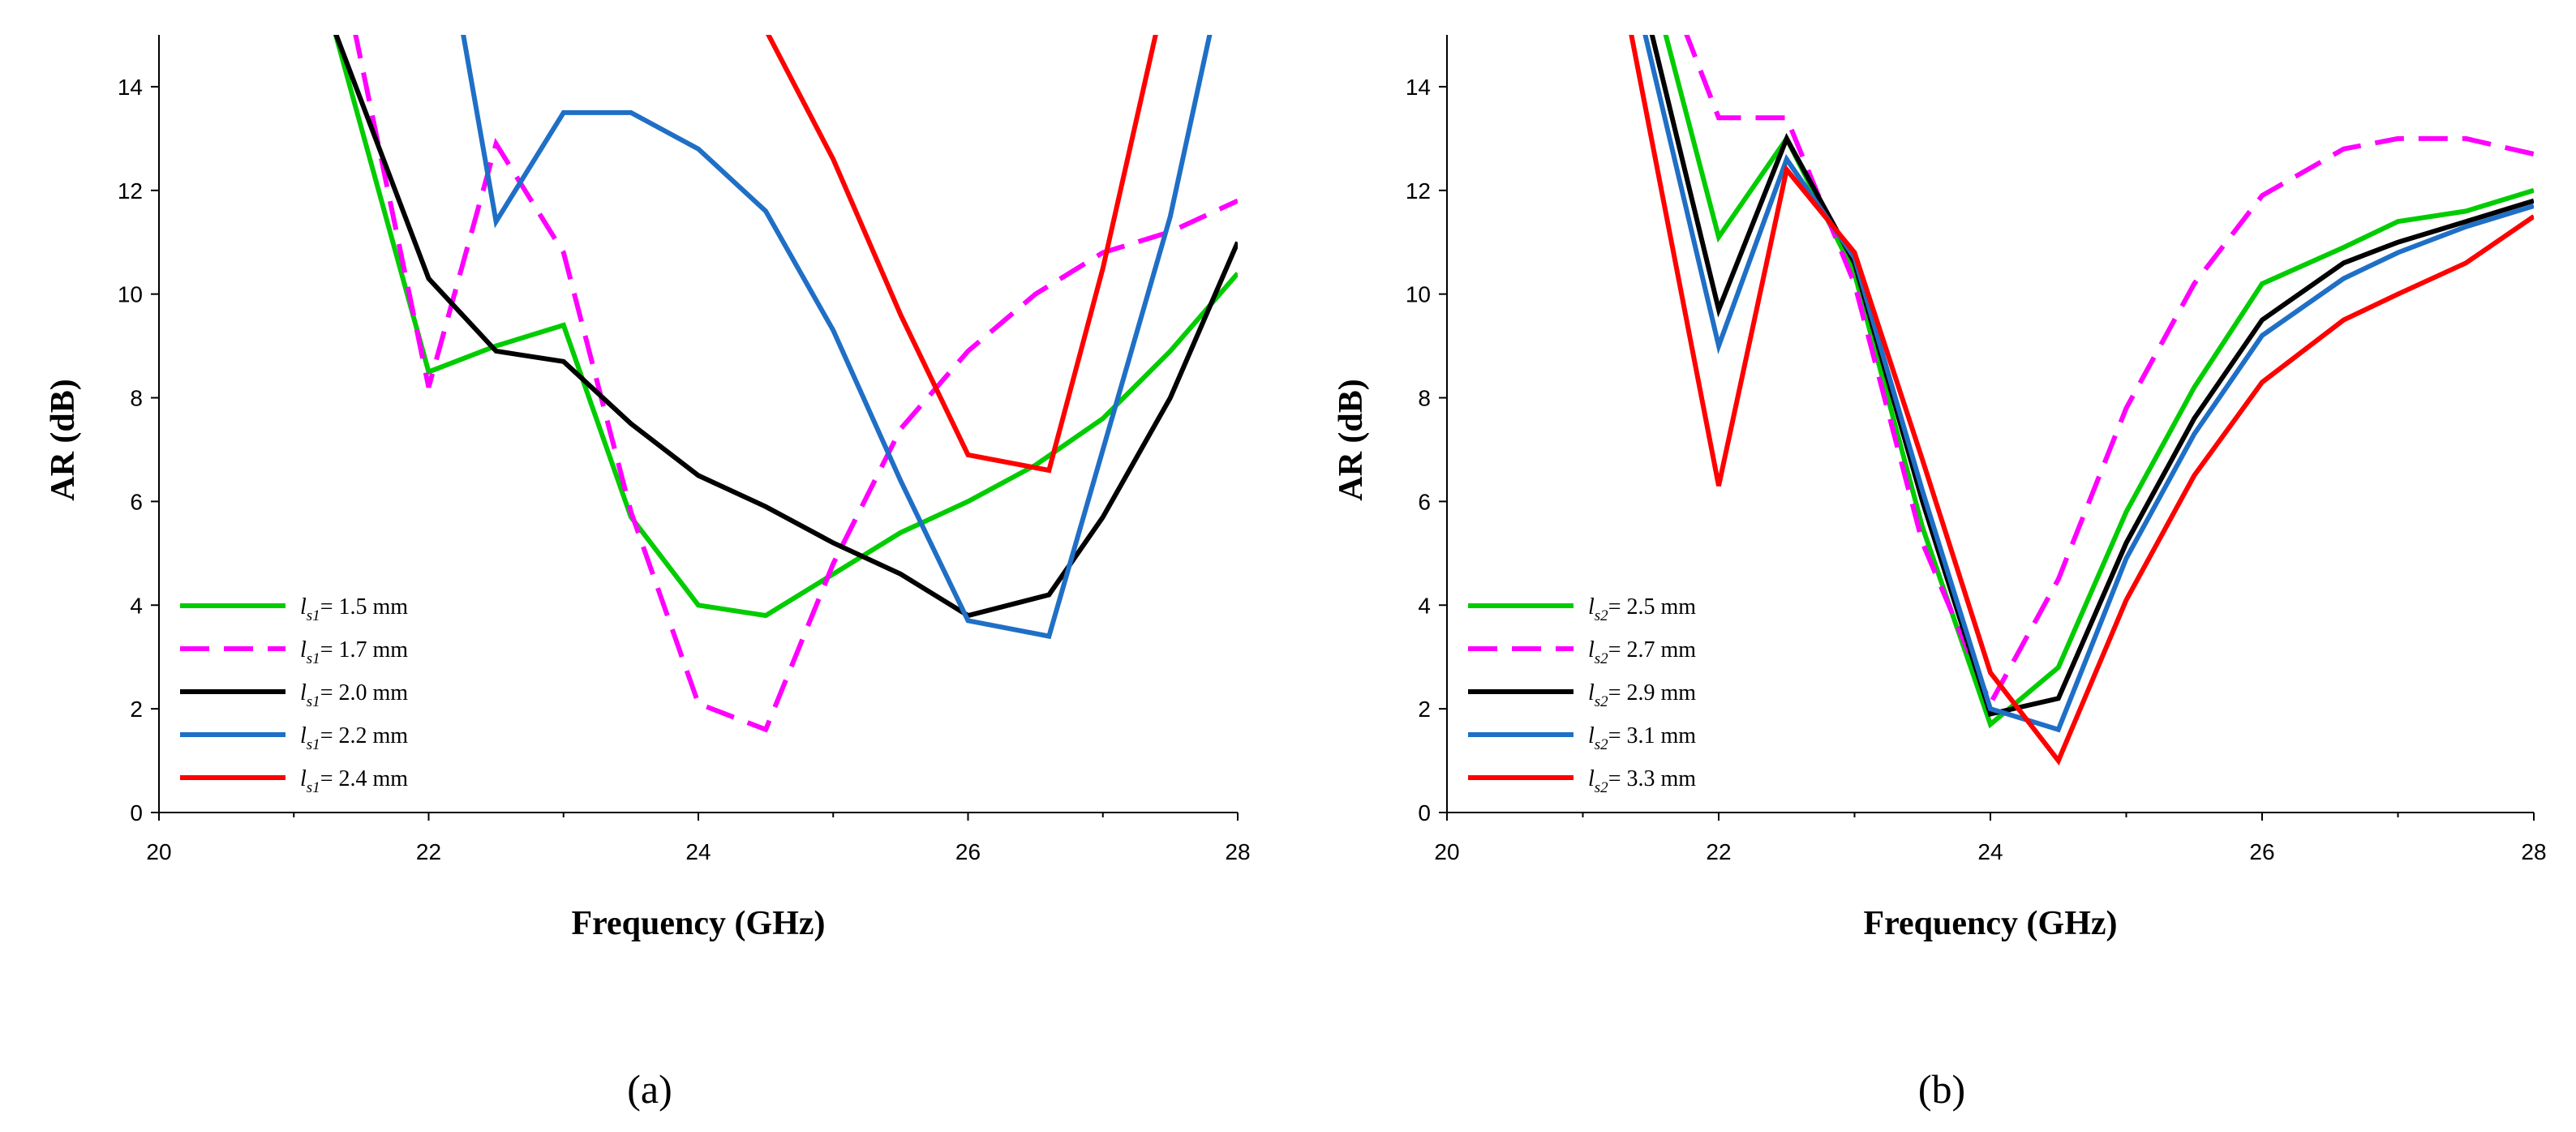  I want to click on legend-label-3: ls1= 2.0 mm, so click(354, 695).